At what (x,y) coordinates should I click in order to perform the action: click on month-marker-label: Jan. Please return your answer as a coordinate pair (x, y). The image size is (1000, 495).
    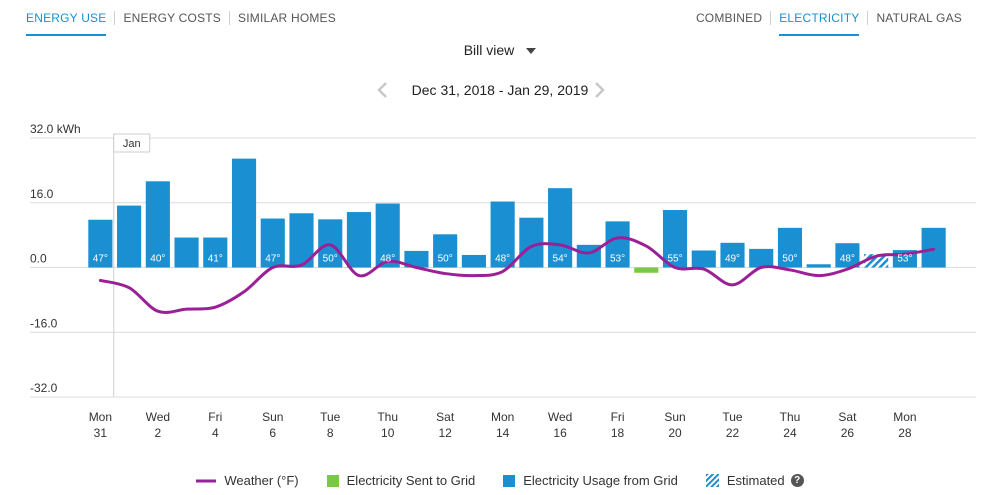
    Looking at the image, I should click on (132, 144).